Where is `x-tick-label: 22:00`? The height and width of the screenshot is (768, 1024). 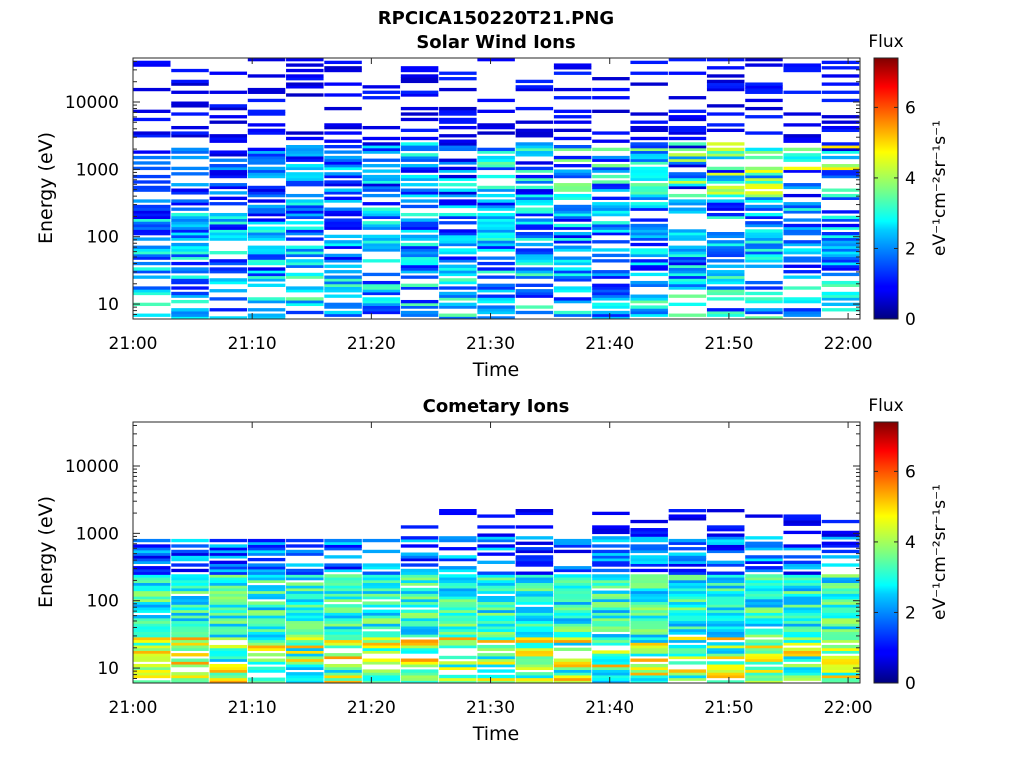
x-tick-label: 22:00 is located at coordinates (848, 708).